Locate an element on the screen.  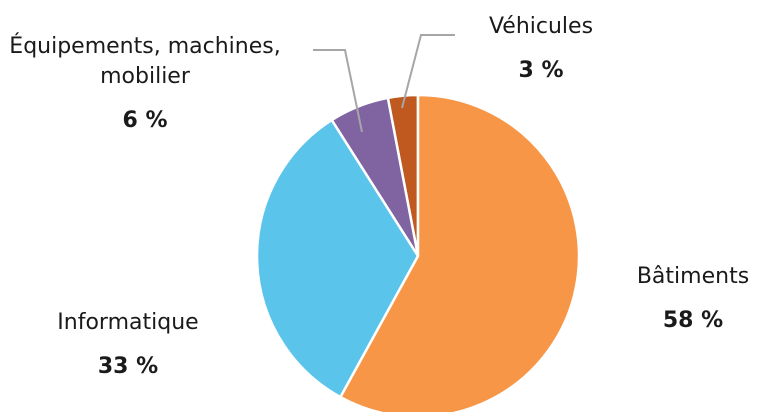
category-name: Équipements, machines, mobilier is located at coordinates (145, 61).